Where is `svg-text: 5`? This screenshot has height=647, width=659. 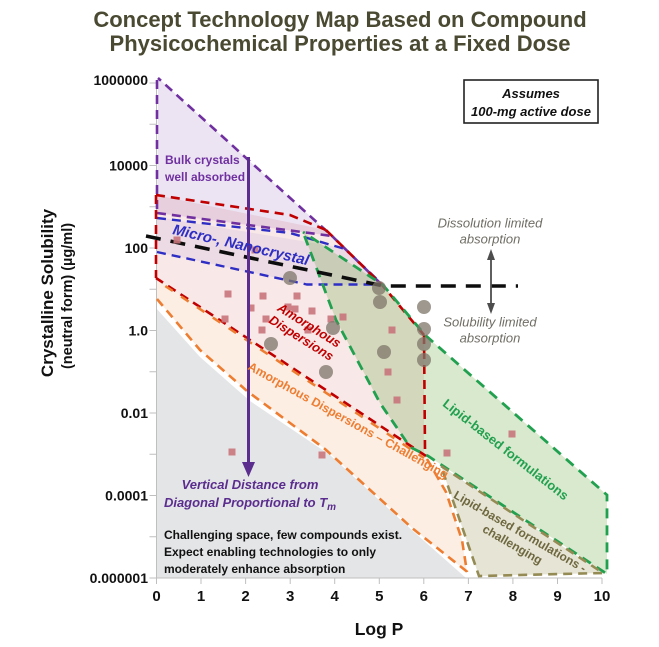
svg-text: 5 is located at coordinates (379, 596).